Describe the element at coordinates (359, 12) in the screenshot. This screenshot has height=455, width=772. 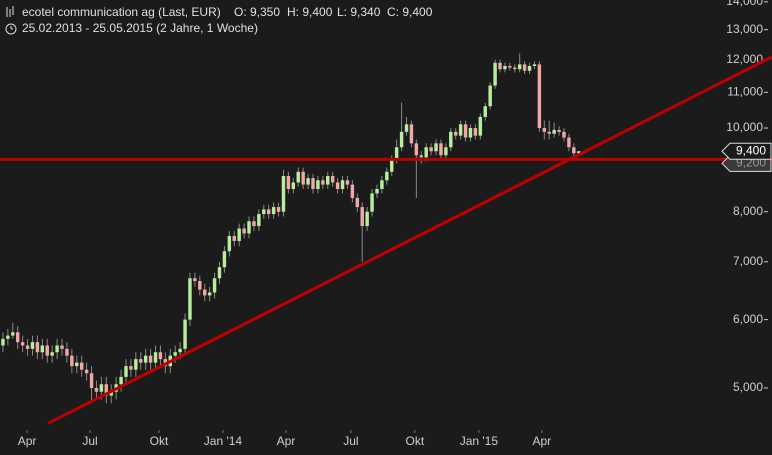
I see `ohlc-low: L: 9,340` at that location.